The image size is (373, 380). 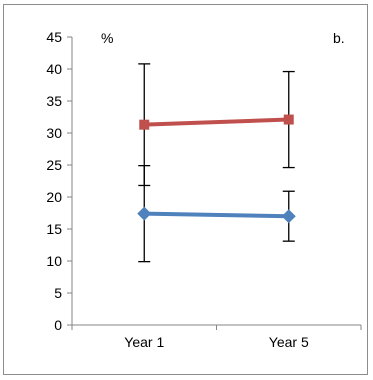 What do you see at coordinates (54, 229) in the screenshot?
I see `y-tick-label: 15` at bounding box center [54, 229].